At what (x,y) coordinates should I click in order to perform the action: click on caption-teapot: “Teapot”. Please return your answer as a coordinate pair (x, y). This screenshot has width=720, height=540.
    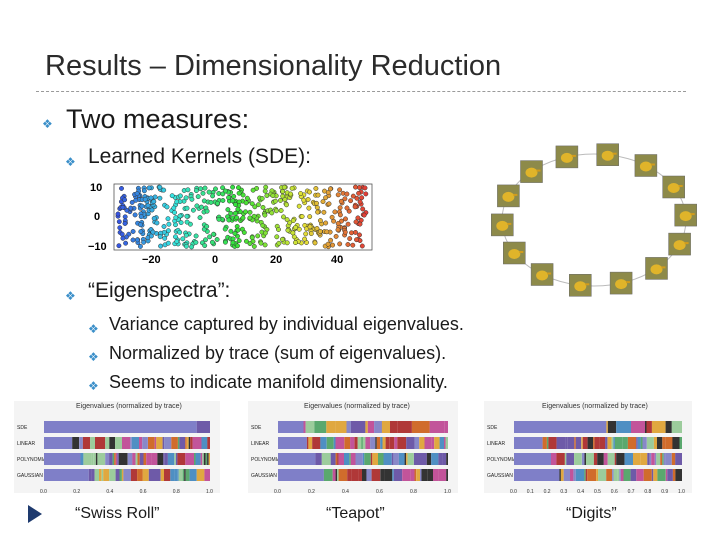
    Looking at the image, I should click on (355, 513).